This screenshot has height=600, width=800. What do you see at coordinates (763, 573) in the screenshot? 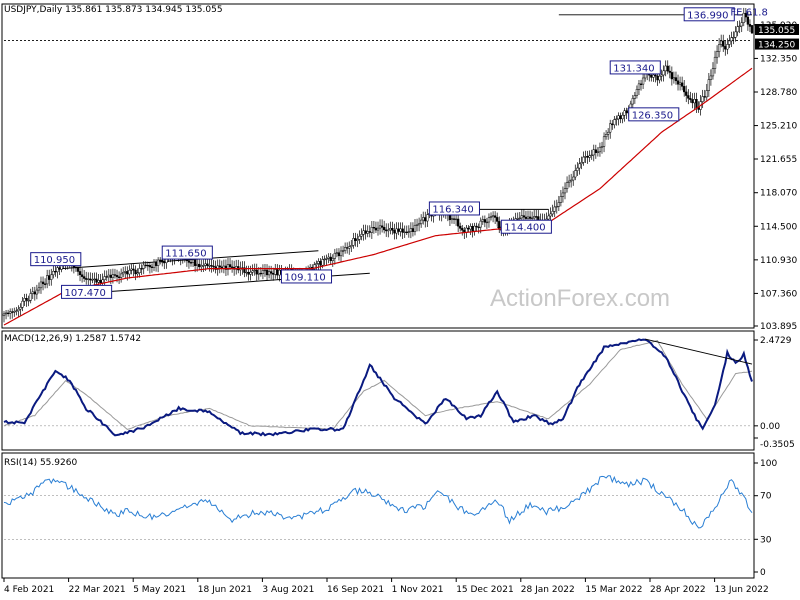
I see `rsi-tick-label-3: 0` at bounding box center [763, 573].